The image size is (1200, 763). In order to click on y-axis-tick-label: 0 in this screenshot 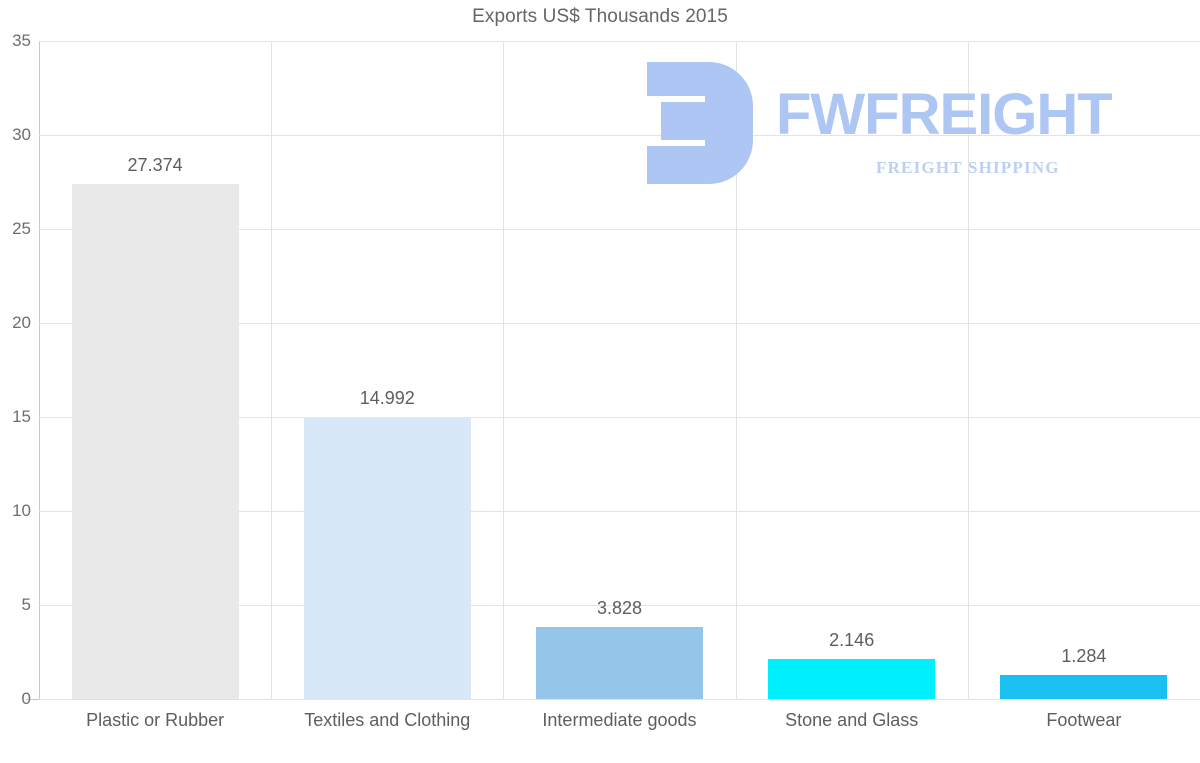, I will do `click(26, 698)`.